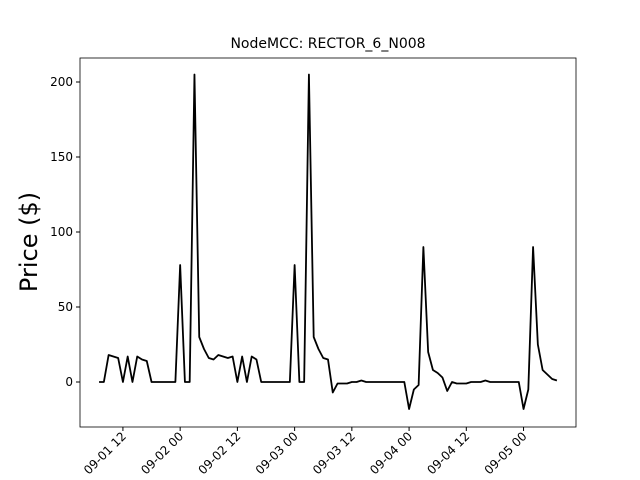 The image size is (640, 480). What do you see at coordinates (69, 382) in the screenshot?
I see `y-tick-label: 0` at bounding box center [69, 382].